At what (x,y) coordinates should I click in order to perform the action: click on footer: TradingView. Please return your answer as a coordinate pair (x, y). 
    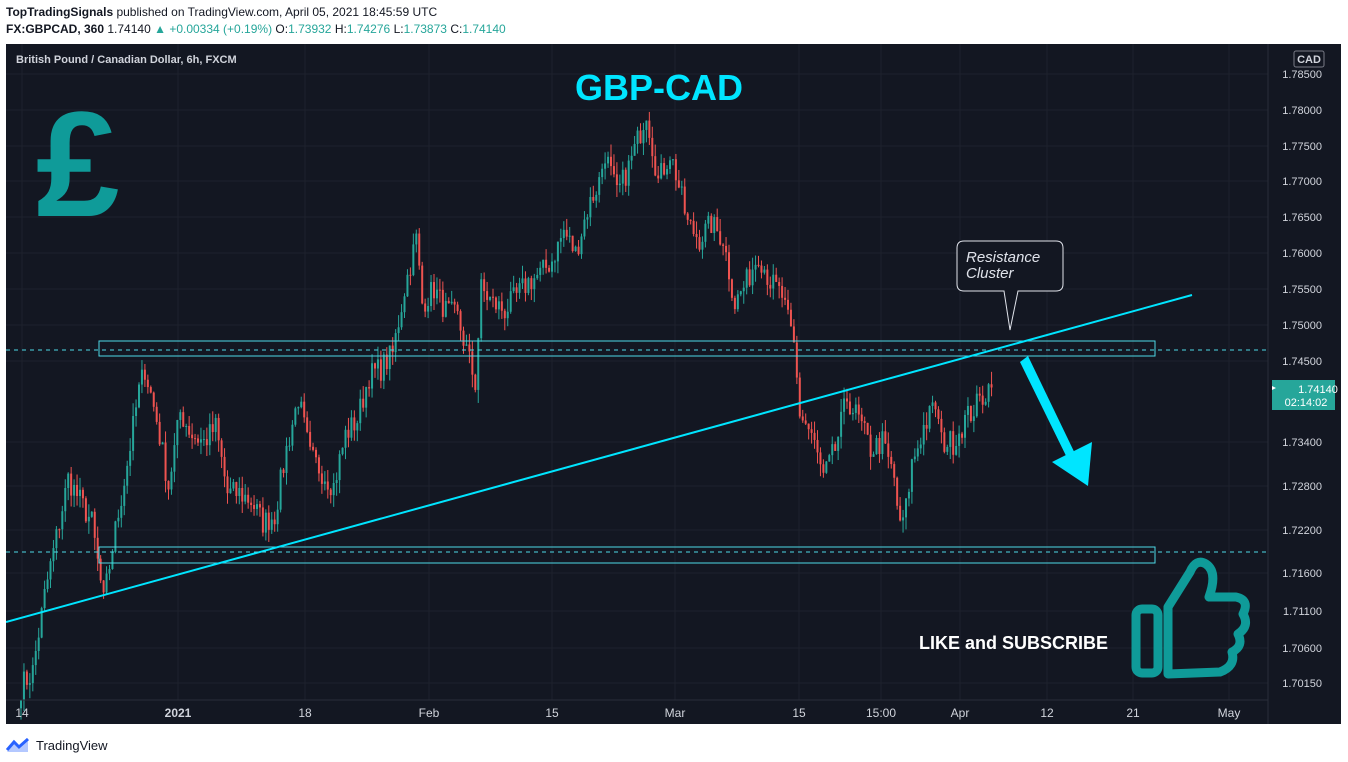
    Looking at the image, I should click on (57, 745).